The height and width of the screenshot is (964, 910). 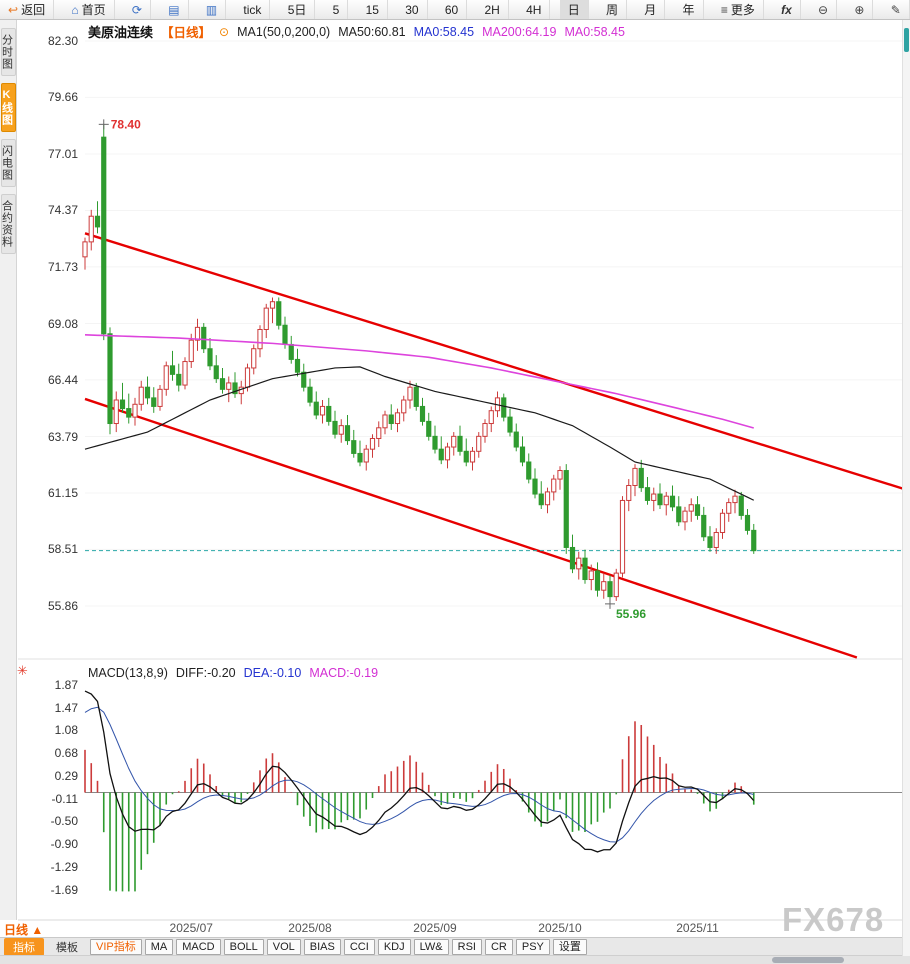 I want to click on toolbar-button-back: ↩ 返回, so click(x=27, y=9).